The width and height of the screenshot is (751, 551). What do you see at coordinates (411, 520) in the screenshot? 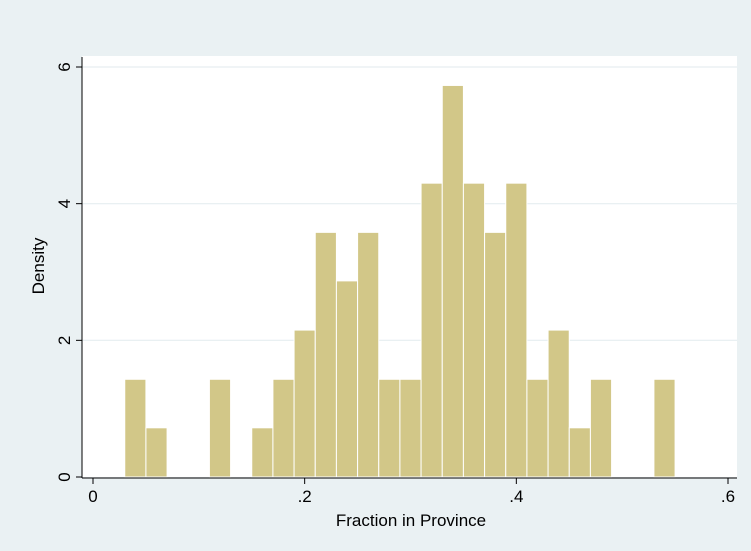
I see `x-axis-title: Fraction in Province` at bounding box center [411, 520].